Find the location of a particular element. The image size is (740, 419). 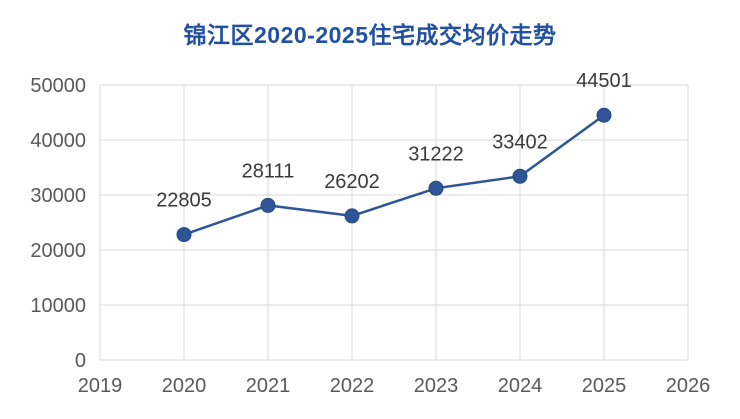

data-label: 33402 is located at coordinates (520, 142).